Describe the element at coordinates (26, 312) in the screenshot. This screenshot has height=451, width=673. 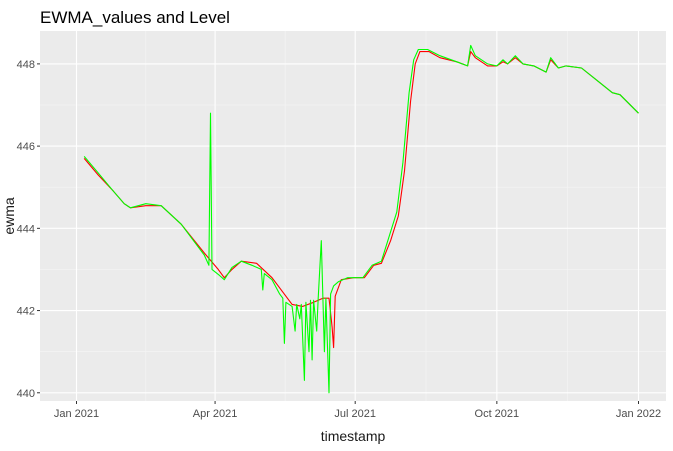
I see `y-tick-label: 442` at that location.